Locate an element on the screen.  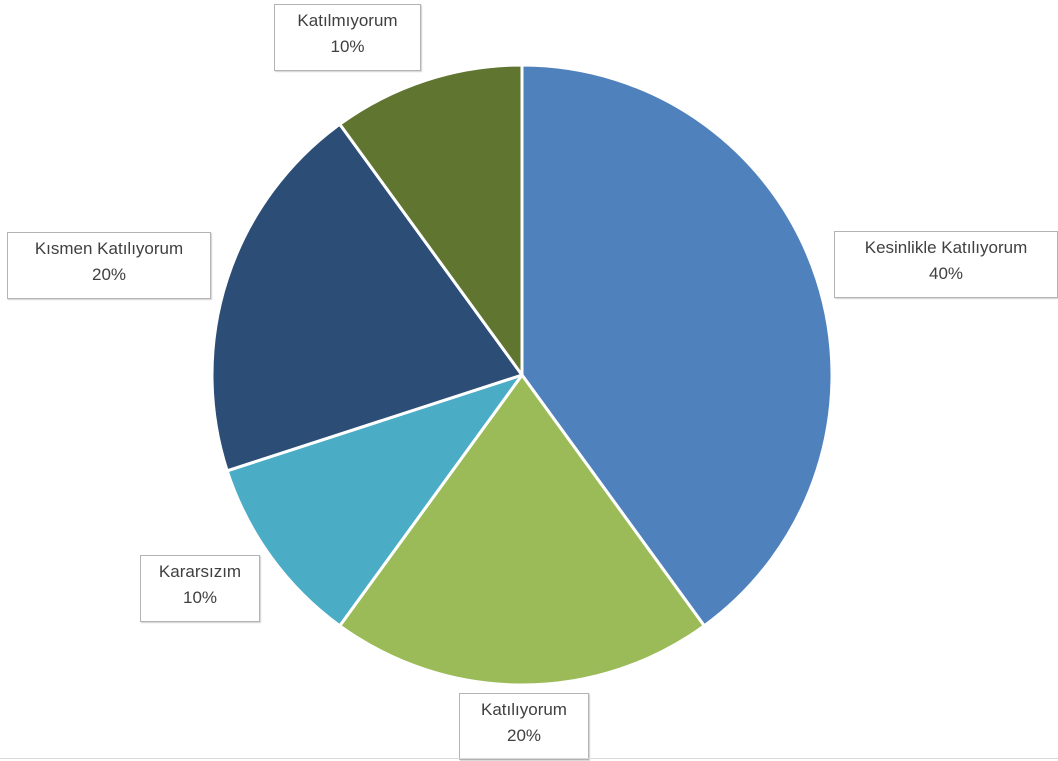
data-label-kesinlikle-katiliyorum: Kesinlikle Katılıyorum 40% is located at coordinates (946, 264).